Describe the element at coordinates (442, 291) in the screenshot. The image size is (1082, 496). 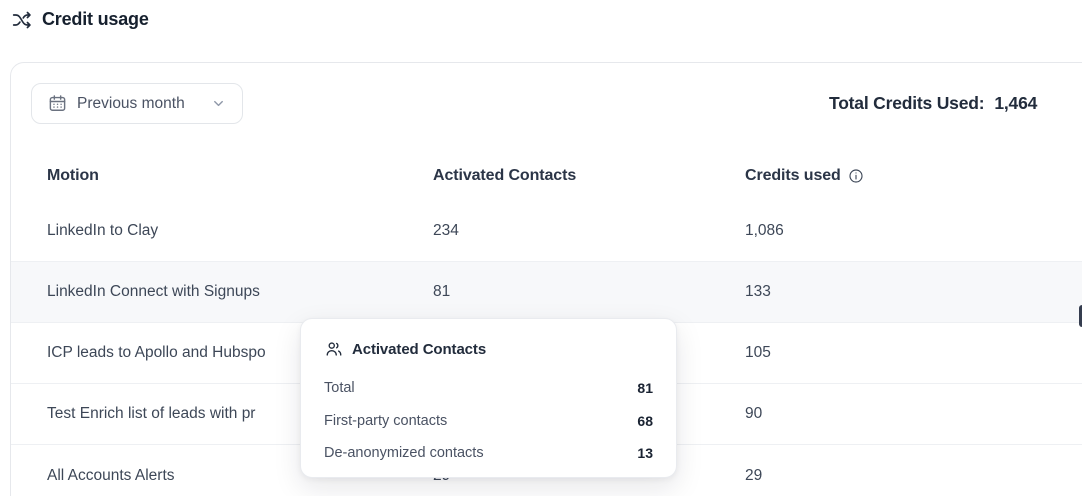
I see `cell-activated-contacts: 81` at that location.